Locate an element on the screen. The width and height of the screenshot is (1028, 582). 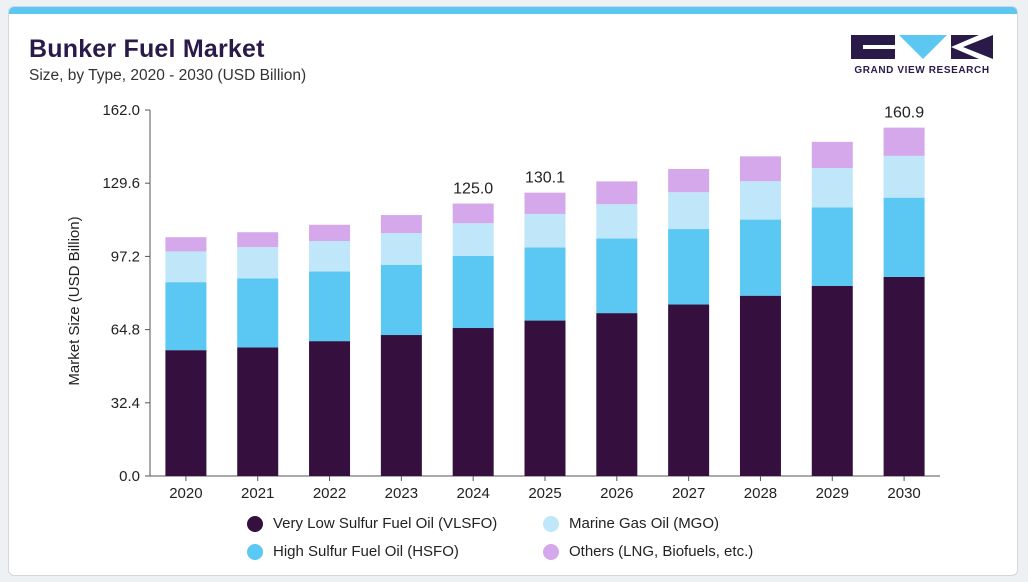
legend-label-hsfo: High Sulfur Fuel Oil (HSFO) is located at coordinates (366, 551).